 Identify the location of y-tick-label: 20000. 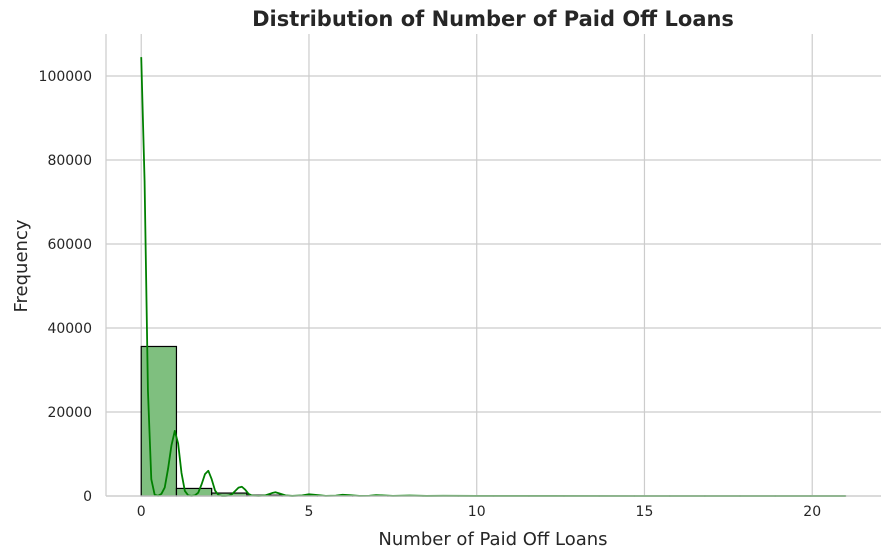
(69, 413).